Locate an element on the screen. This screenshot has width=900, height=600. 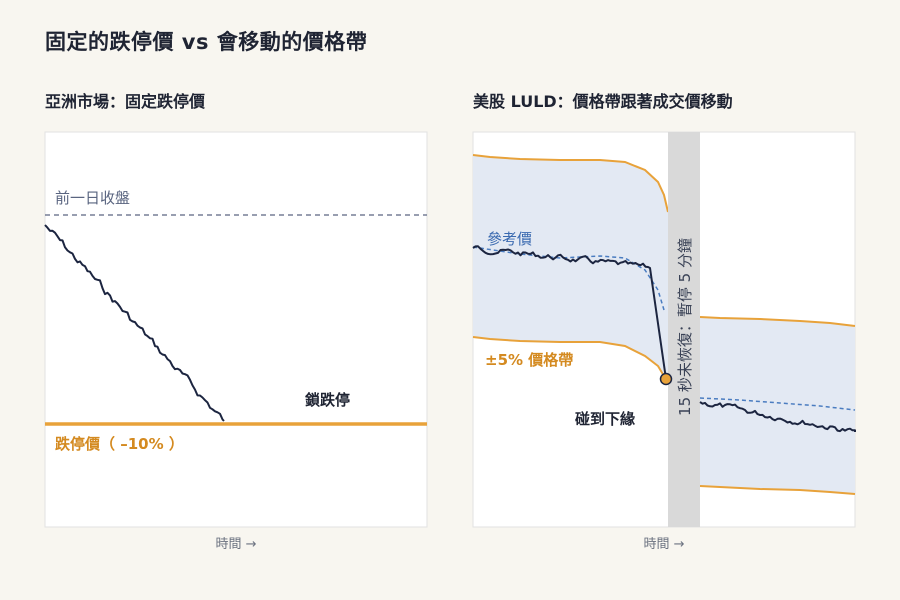
left-x-axis-label: 時間 → is located at coordinates (235, 544).